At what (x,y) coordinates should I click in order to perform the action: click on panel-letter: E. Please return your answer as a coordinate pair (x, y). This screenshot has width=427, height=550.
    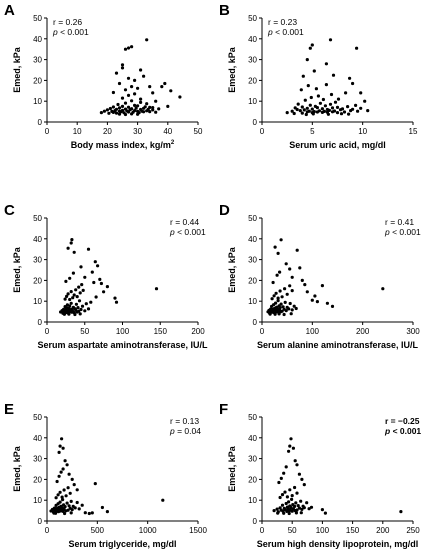
    Looking at the image, I should click on (9, 409).